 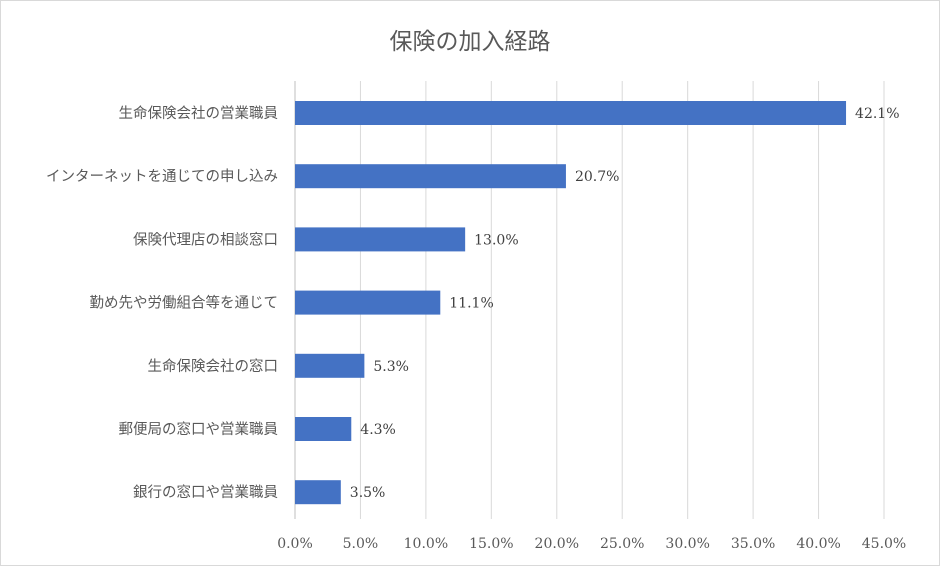 I want to click on category-label: 勤め先や労働組合等を通じて, so click(x=184, y=303).